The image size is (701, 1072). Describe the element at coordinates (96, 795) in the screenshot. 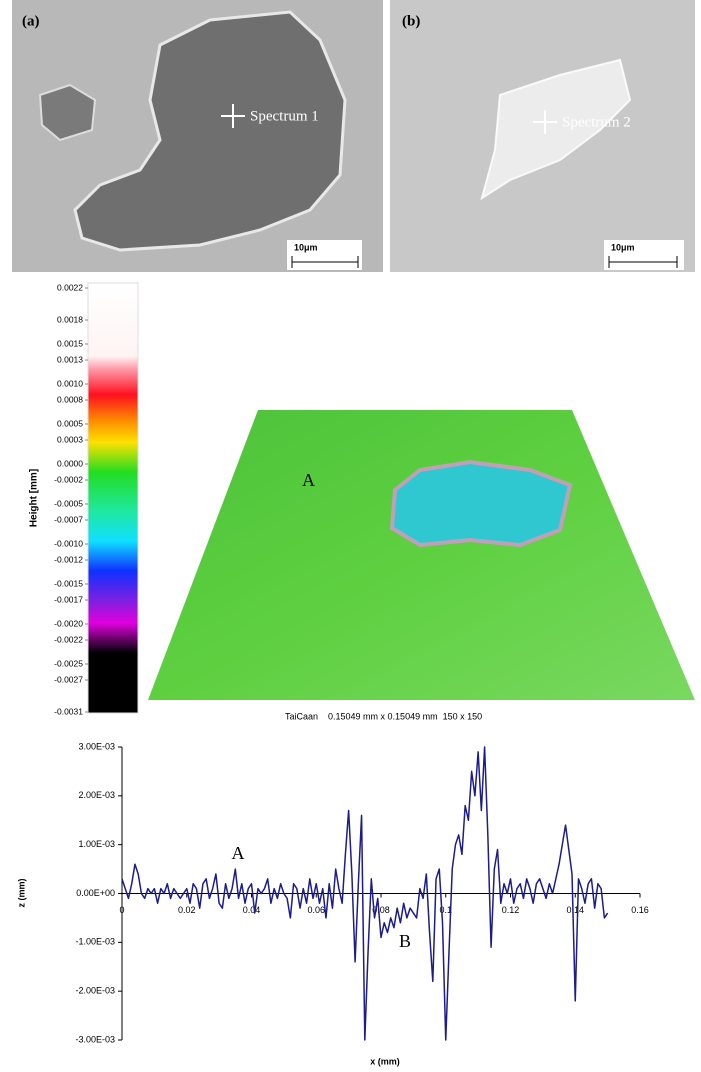

I see `y-tick-label: 2.00E-03` at that location.